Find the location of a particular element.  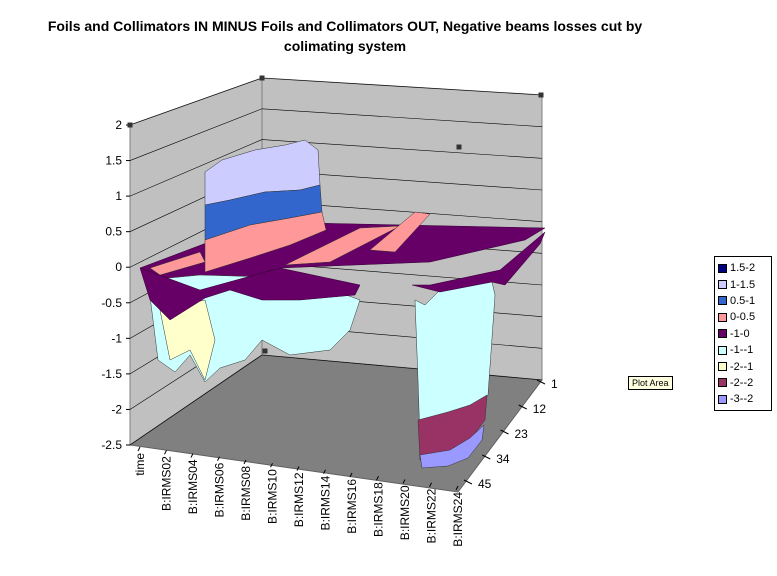

legend-label: 0.5-1 is located at coordinates (743, 300).